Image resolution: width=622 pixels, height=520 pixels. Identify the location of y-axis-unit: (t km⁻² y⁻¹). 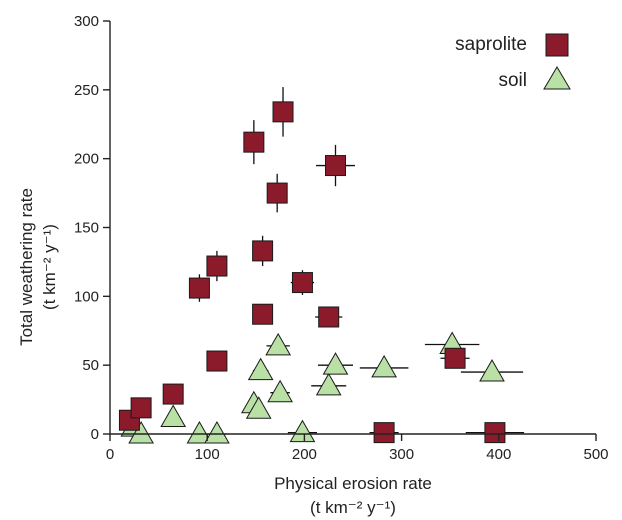
(49, 267).